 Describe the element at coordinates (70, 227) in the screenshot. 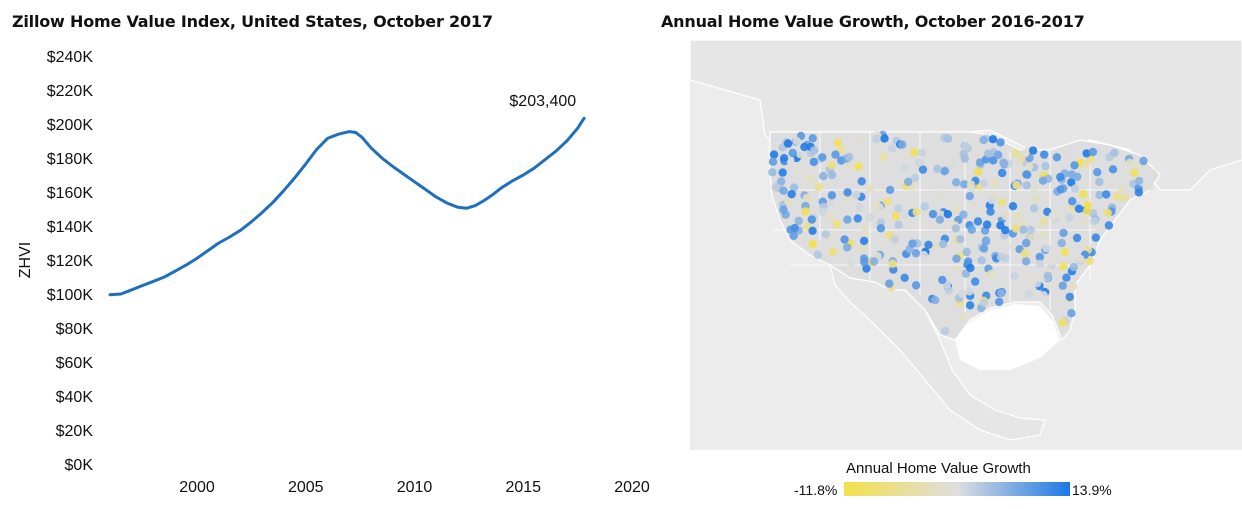

I see `y-tick-label: $140K` at that location.